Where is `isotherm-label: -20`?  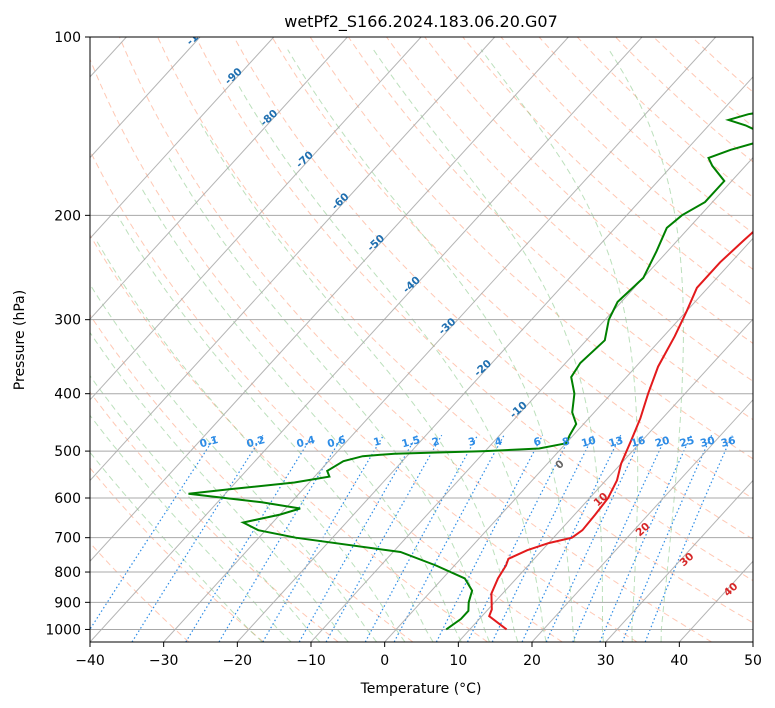 isotherm-label: -20 is located at coordinates (483, 369).